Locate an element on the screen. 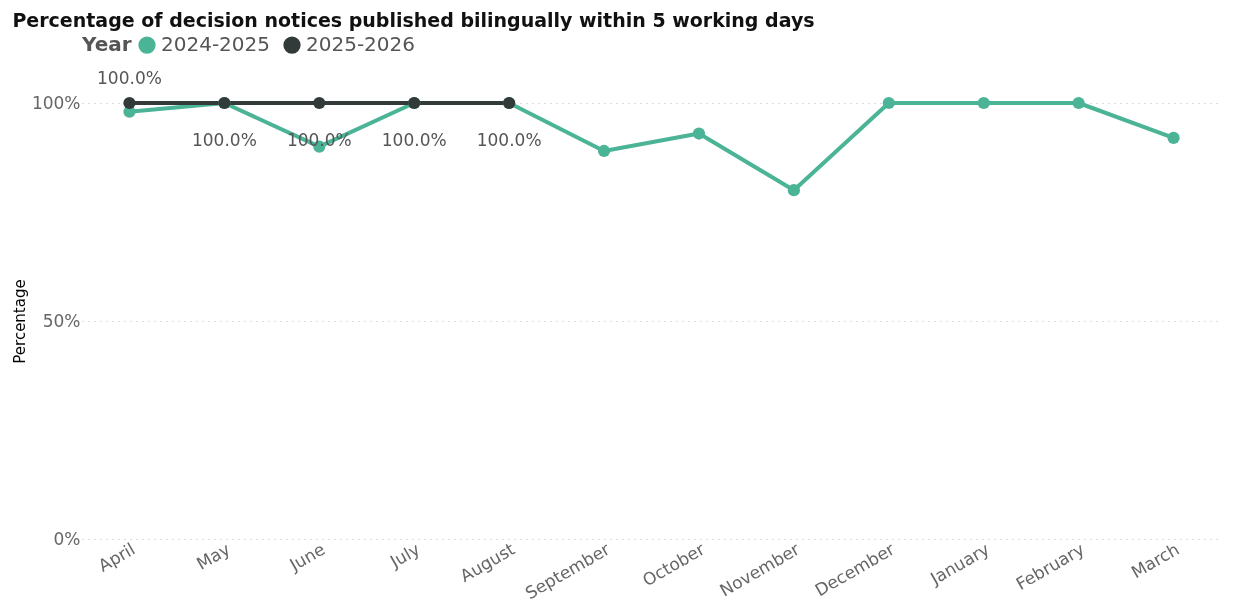  legend-label: 2025-2026 is located at coordinates (361, 44).